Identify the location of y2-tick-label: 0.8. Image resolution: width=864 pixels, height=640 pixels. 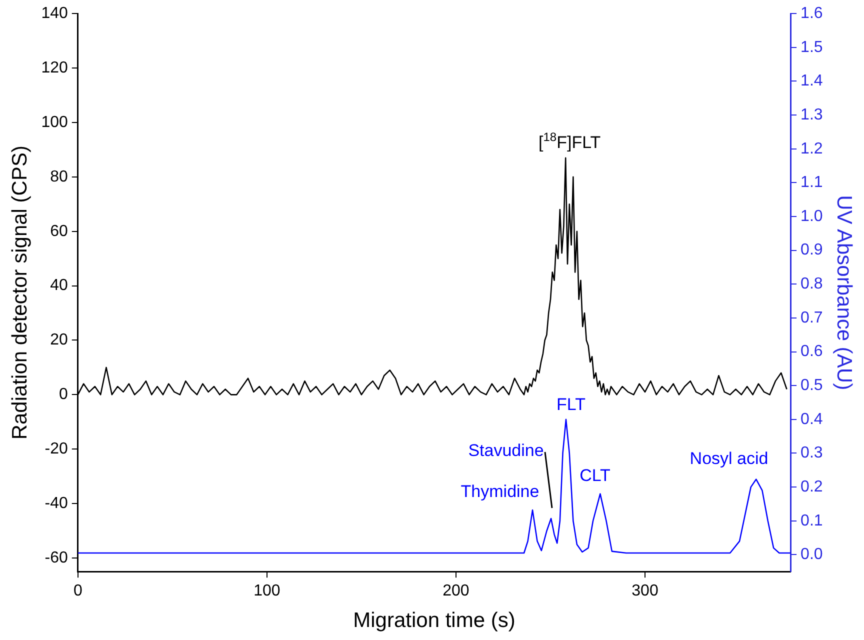
(811, 284).